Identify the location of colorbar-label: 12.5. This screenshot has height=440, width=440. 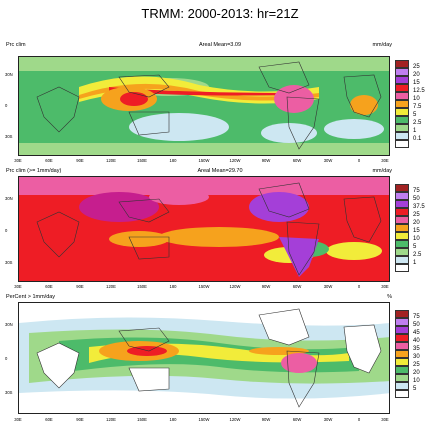
(419, 91).